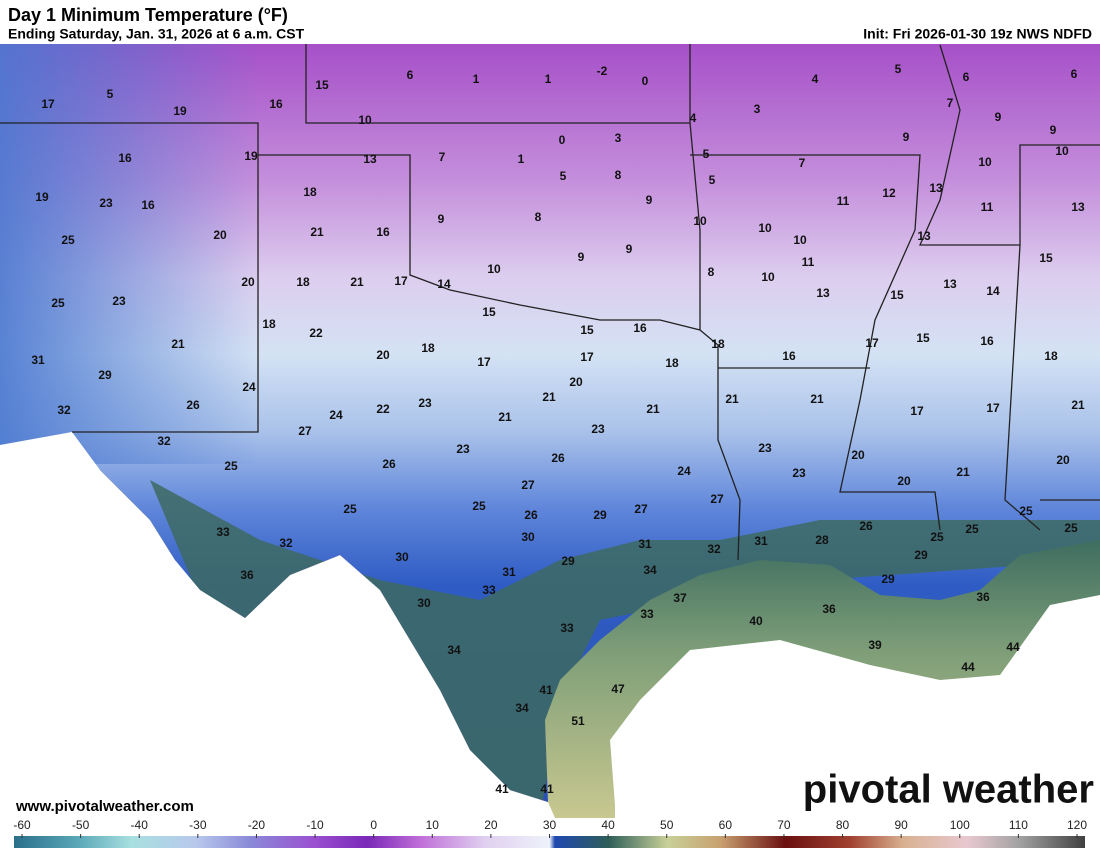 The height and width of the screenshot is (850, 1100). I want to click on colorbar-tick-label: 90, so click(901, 825).